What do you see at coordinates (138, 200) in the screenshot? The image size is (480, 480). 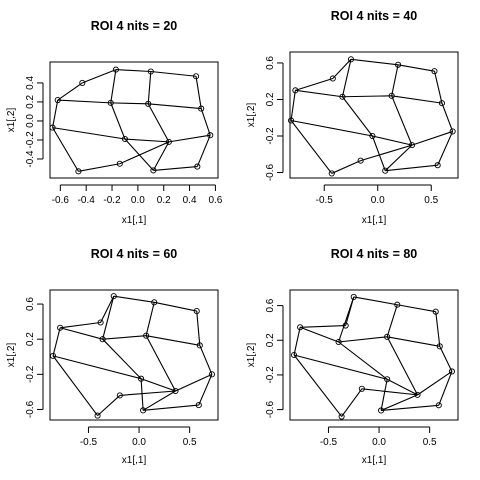 I see `x-tick-label: 0.0` at bounding box center [138, 200].